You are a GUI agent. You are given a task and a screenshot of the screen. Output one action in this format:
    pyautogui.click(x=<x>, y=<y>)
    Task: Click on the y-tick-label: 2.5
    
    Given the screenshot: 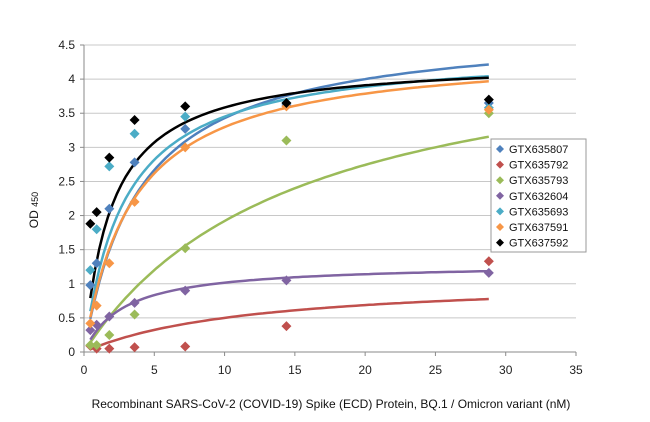 What is the action you would take?
    pyautogui.click(x=66, y=181)
    